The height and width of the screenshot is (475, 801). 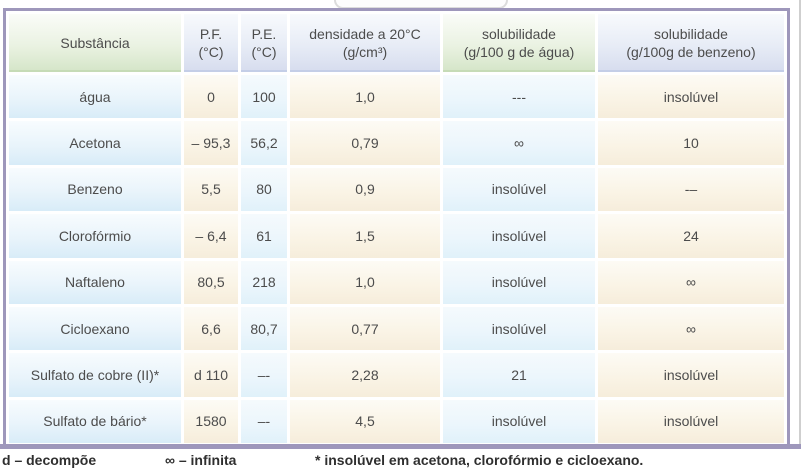 I want to click on column-header-label: densidade a 20°C, so click(x=365, y=34).